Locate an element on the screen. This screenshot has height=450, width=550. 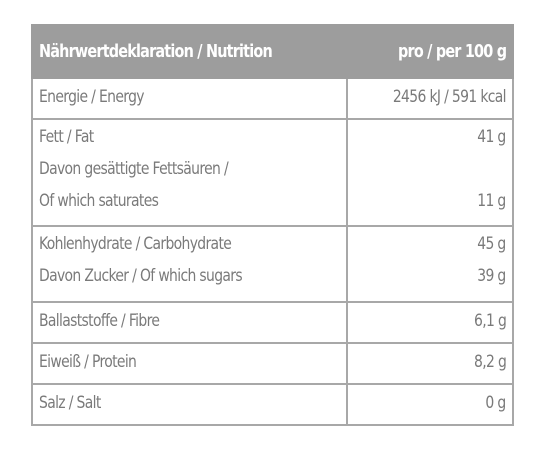
row-value: 8,2 g is located at coordinates (430, 363).